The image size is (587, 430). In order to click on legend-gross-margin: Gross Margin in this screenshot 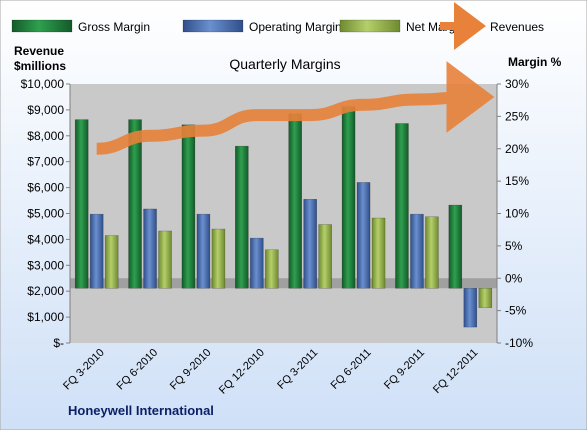, I will do `click(80, 26)`.